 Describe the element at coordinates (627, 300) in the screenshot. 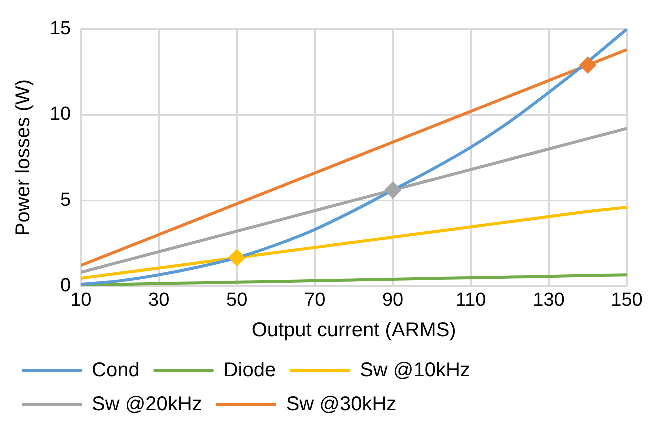

I see `x-tick-label: 150` at that location.